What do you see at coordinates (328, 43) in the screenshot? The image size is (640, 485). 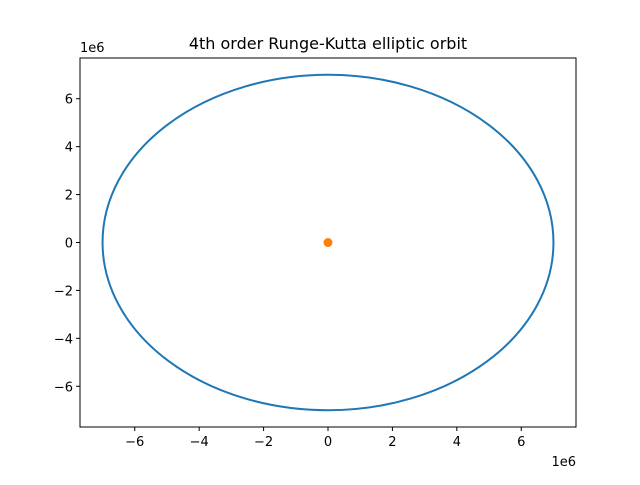 I see `chart-title: 4th order Runge-Kutta elliptic orbit` at bounding box center [328, 43].